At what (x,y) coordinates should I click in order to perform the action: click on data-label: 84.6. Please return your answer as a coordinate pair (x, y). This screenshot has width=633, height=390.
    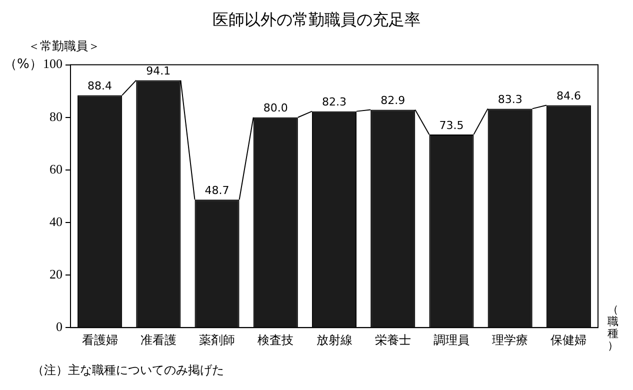
    Looking at the image, I should click on (568, 96).